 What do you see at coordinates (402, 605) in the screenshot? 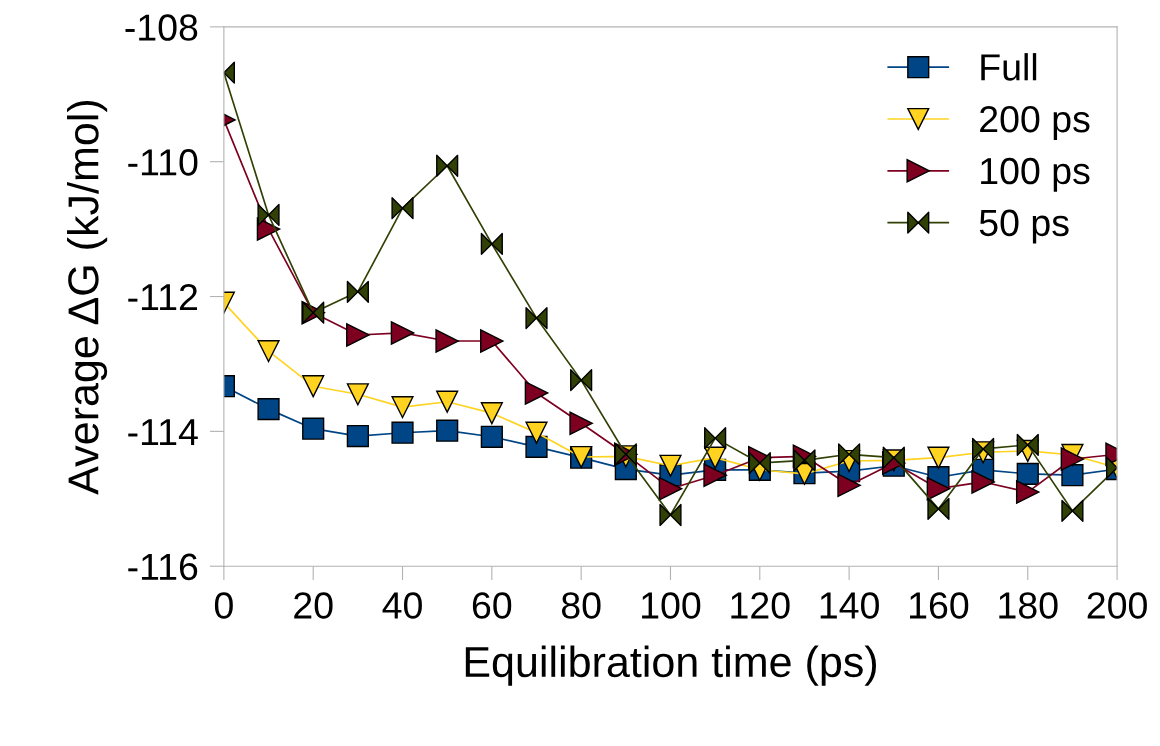
I see `x-tick-label: 40` at bounding box center [402, 605].